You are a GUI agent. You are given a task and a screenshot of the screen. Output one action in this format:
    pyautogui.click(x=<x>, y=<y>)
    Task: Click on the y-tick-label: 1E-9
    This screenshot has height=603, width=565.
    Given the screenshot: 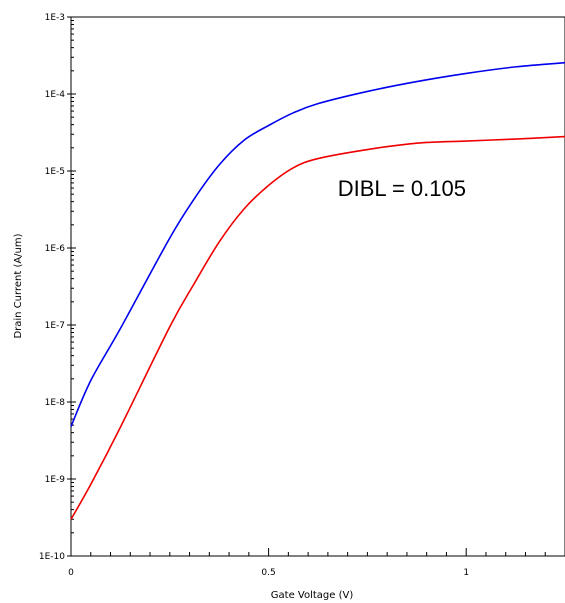 What is the action you would take?
    pyautogui.click(x=55, y=480)
    